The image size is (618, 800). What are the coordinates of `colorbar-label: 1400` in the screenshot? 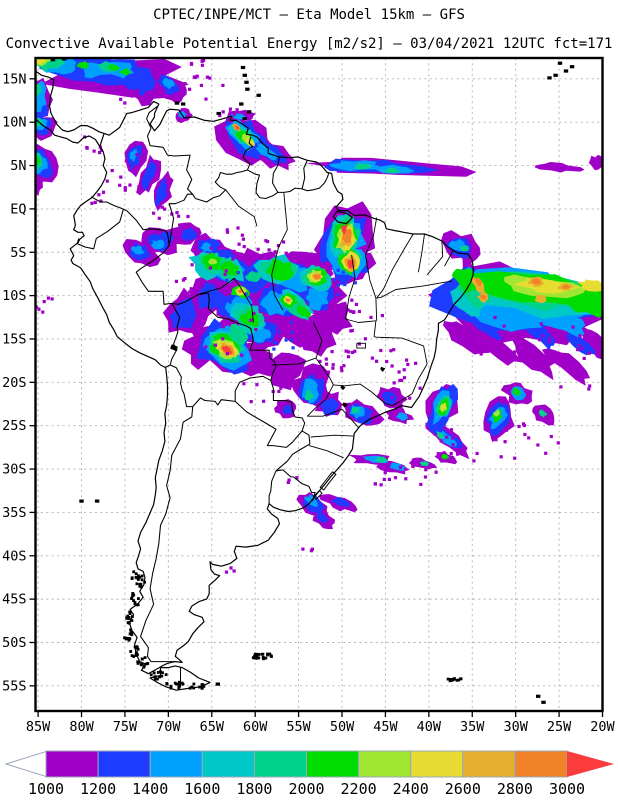 It's located at (150, 789).